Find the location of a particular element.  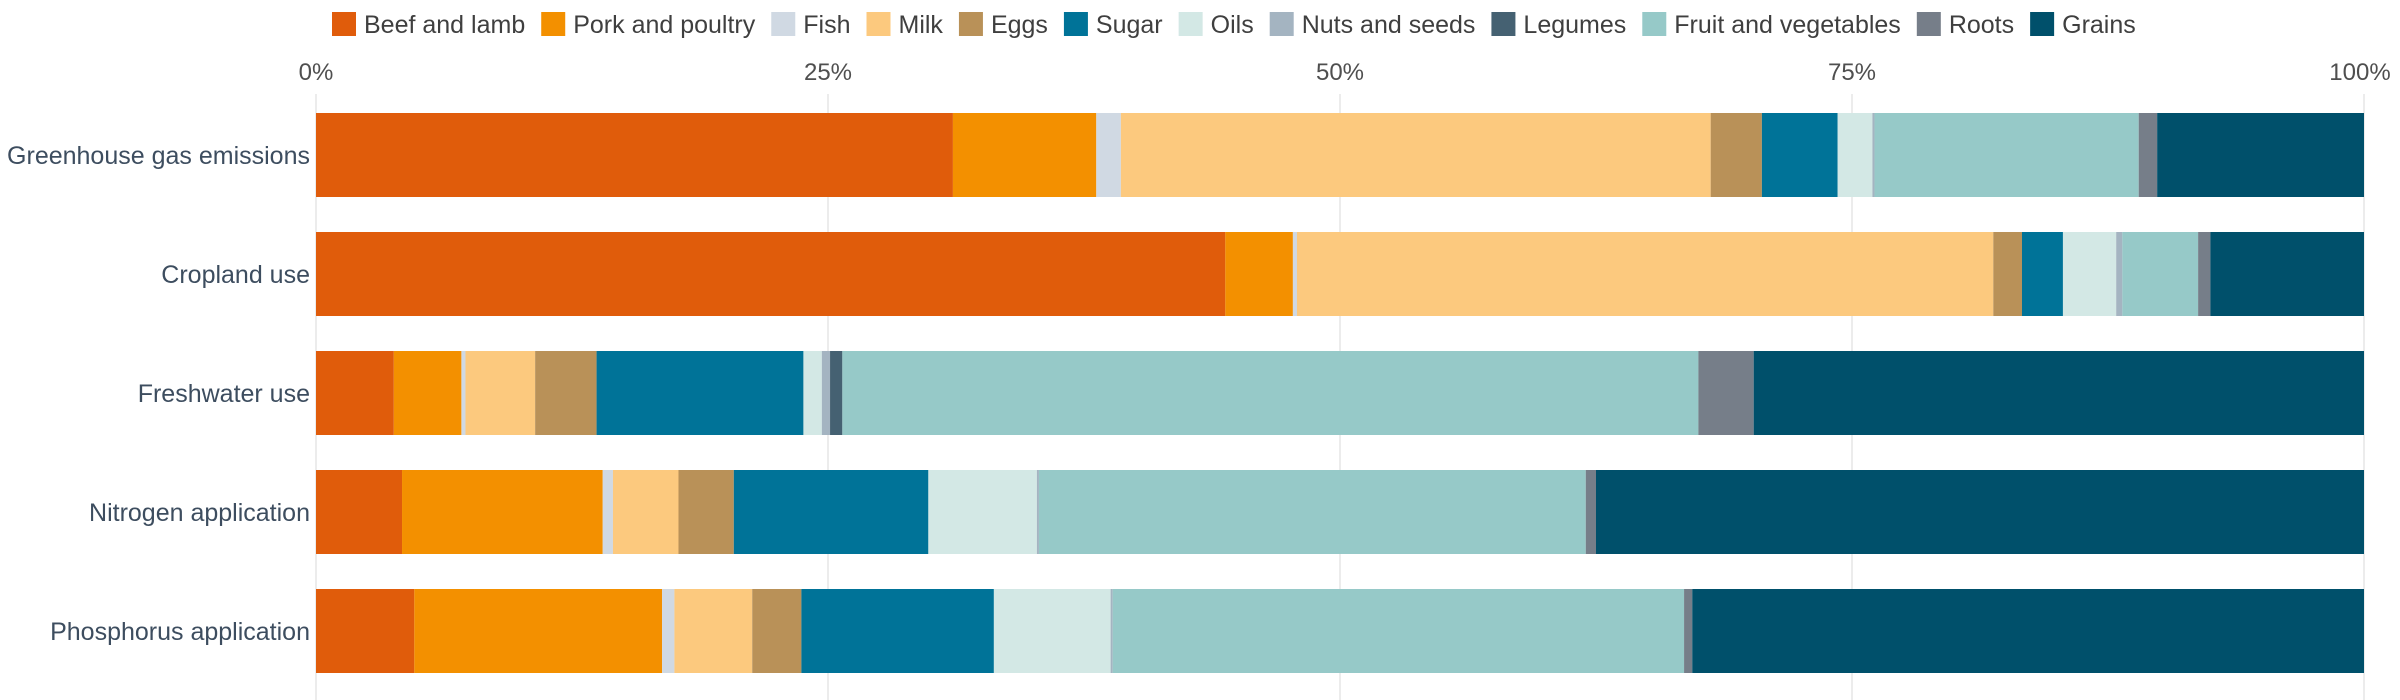

x-tick-label: 100% is located at coordinates (2359, 72).